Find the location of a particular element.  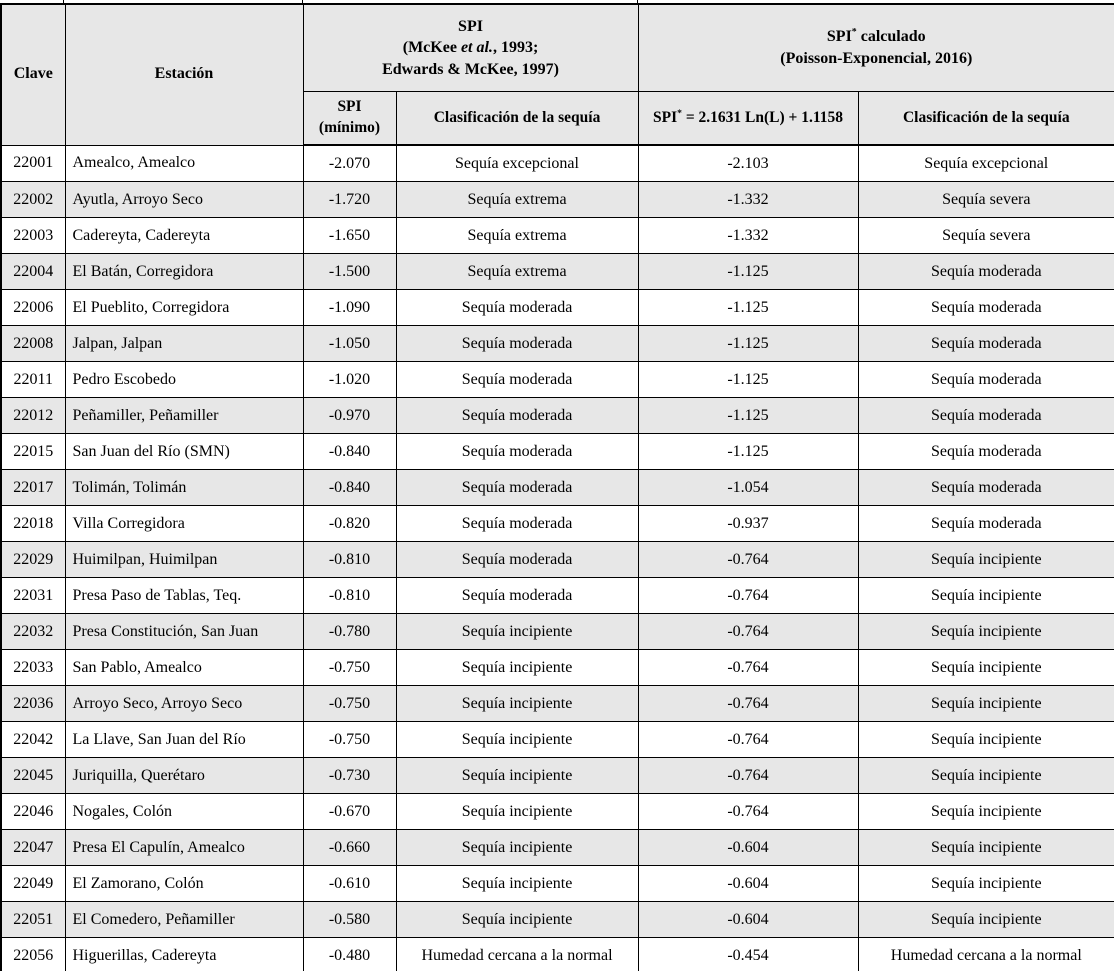

cell-estacion: Peñamiller, Peñamiller is located at coordinates (184, 415).